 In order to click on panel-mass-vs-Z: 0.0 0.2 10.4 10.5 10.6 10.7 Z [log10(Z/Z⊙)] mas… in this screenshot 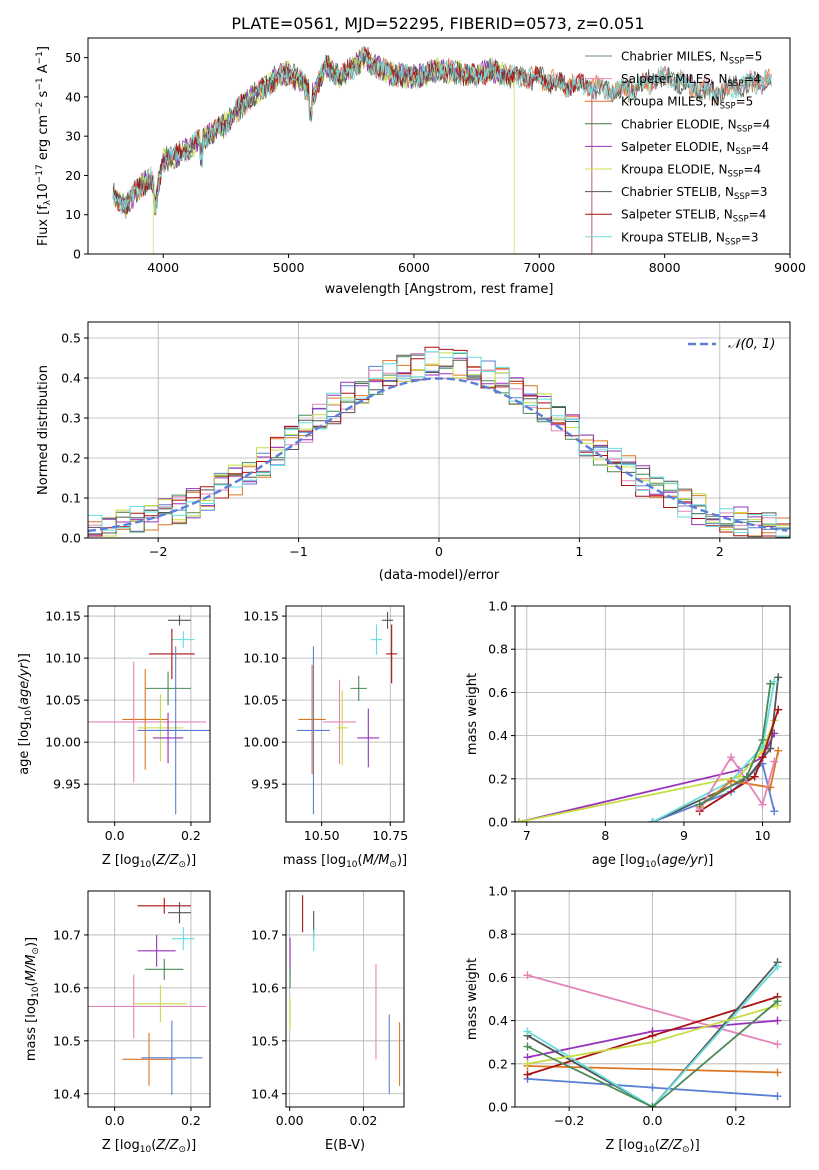, I will do `click(117, 1022)`.